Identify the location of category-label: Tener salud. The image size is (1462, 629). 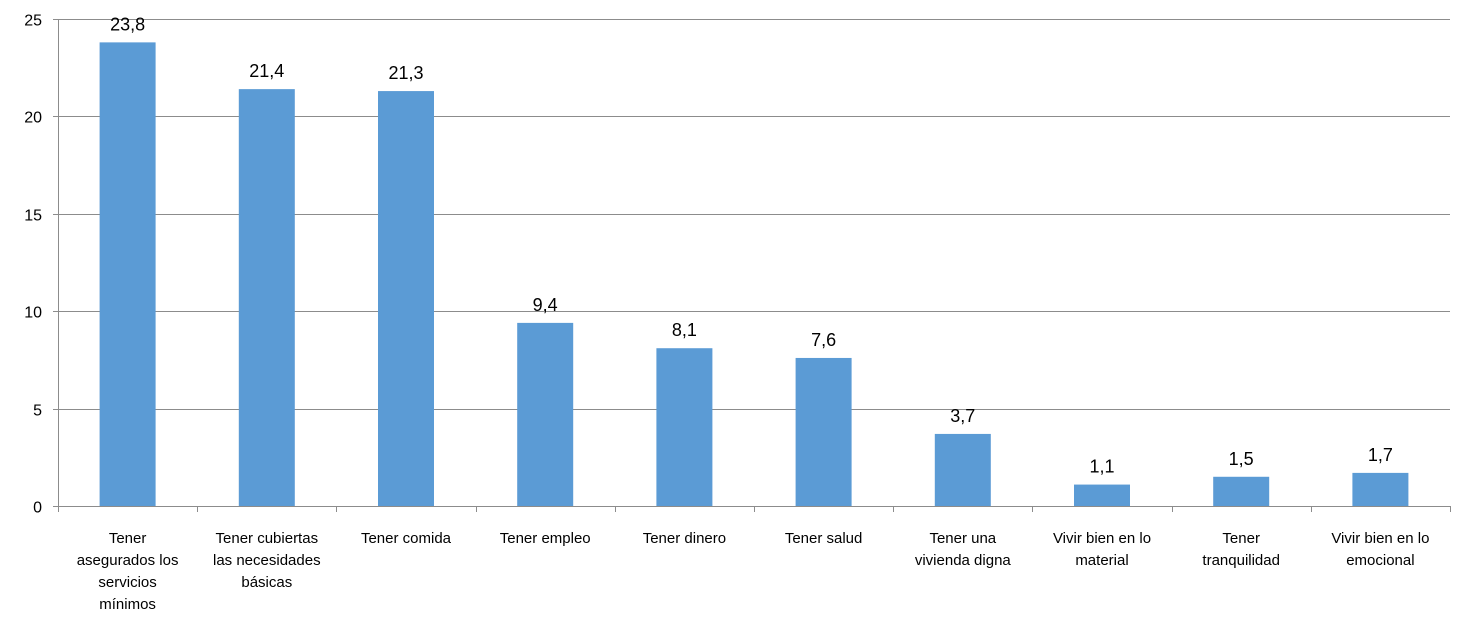
(824, 538).